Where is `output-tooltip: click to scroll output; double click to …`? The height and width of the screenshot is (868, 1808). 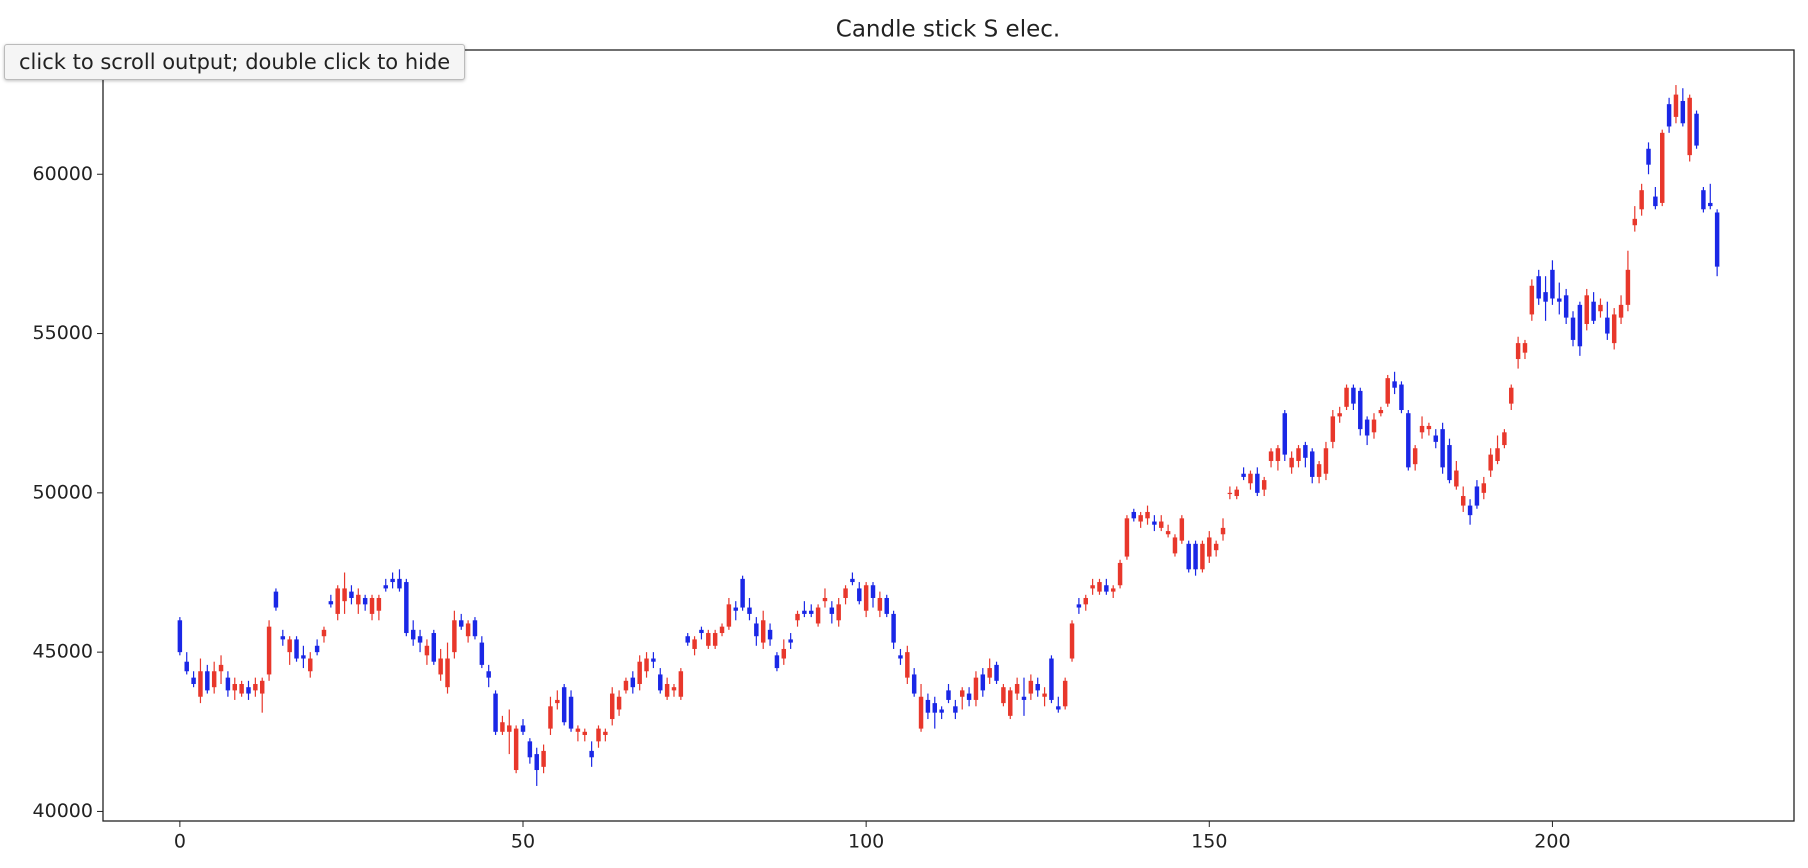
output-tooltip: click to scroll output; double click to … is located at coordinates (235, 62).